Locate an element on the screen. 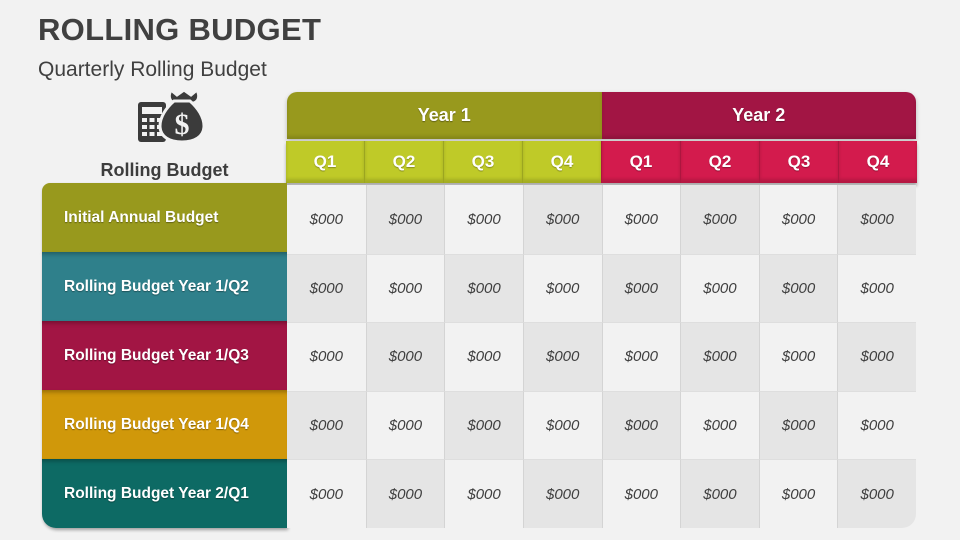 The height and width of the screenshot is (540, 960). slide-subtitle: Quarterly Rolling Budget is located at coordinates (152, 69).